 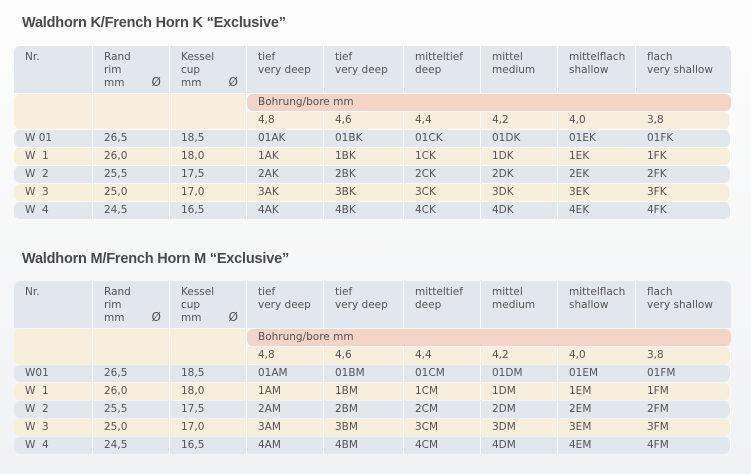 What do you see at coordinates (208, 210) in the screenshot?
I see `table-cell: 16,5` at bounding box center [208, 210].